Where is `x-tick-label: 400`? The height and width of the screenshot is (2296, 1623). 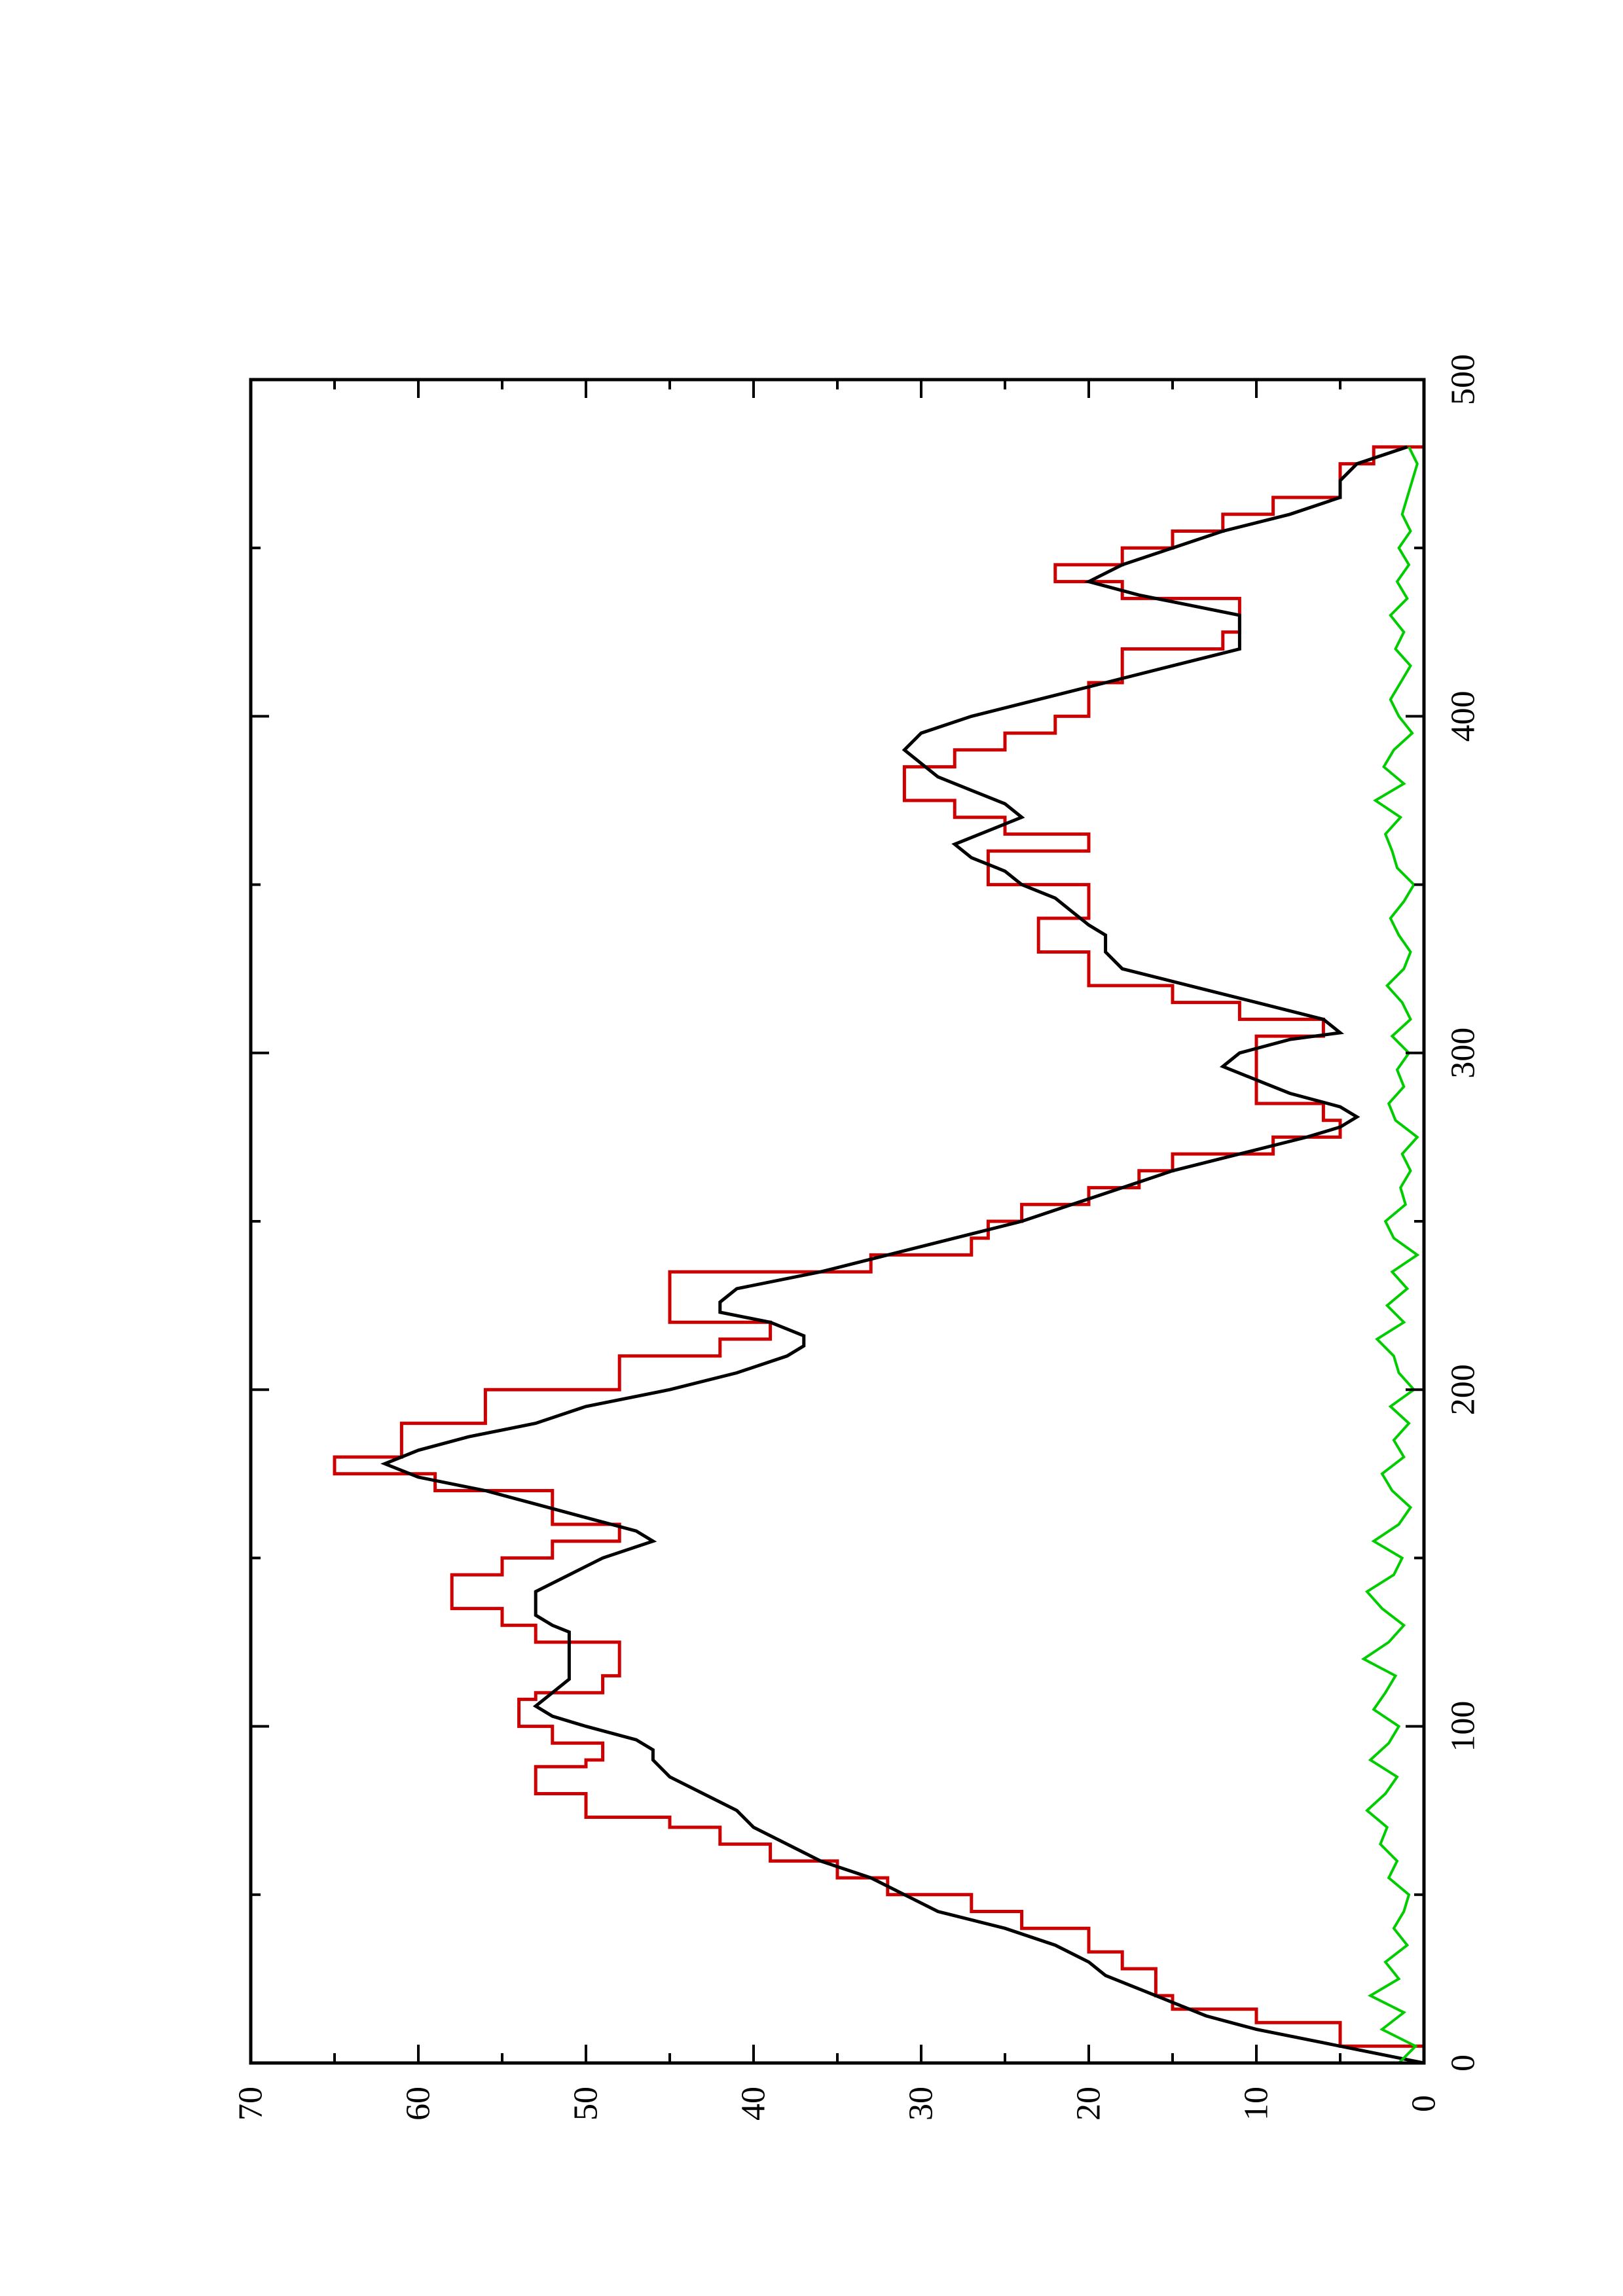 x-tick-label: 400 is located at coordinates (1463, 716).